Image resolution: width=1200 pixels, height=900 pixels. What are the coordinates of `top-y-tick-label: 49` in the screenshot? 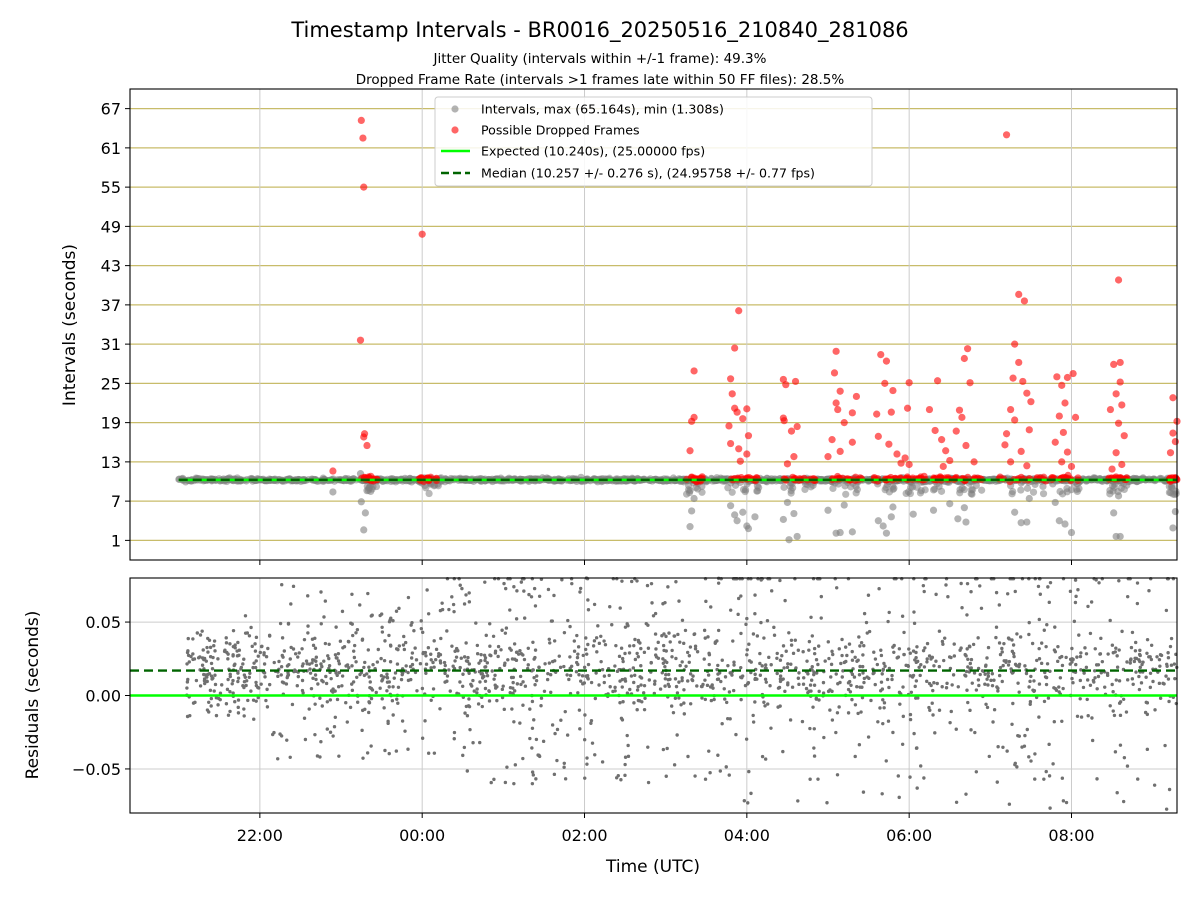 It's located at (111, 226).